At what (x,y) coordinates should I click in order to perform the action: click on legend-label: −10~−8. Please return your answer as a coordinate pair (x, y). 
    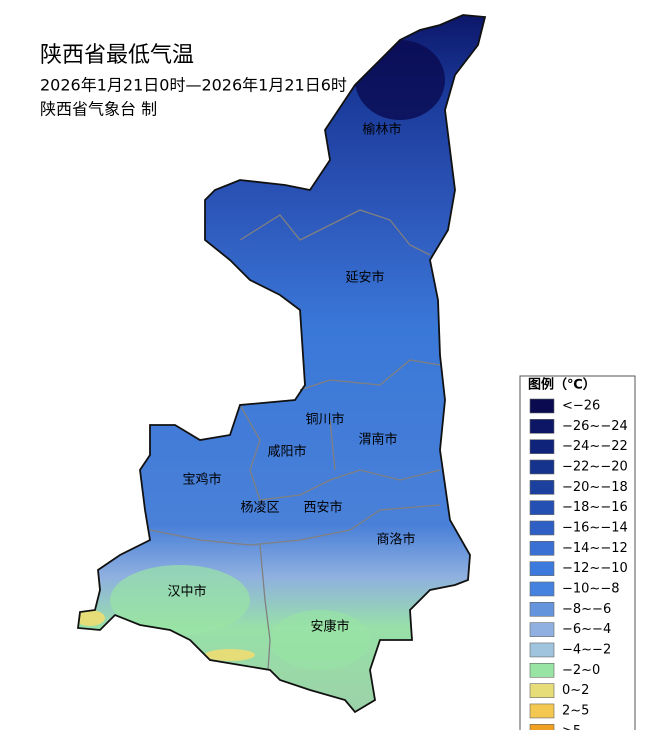
    Looking at the image, I should click on (591, 588).